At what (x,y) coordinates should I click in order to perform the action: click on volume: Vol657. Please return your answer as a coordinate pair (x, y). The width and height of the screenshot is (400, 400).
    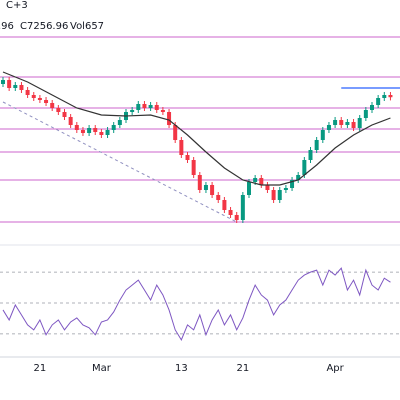
    Looking at the image, I should click on (87, 26).